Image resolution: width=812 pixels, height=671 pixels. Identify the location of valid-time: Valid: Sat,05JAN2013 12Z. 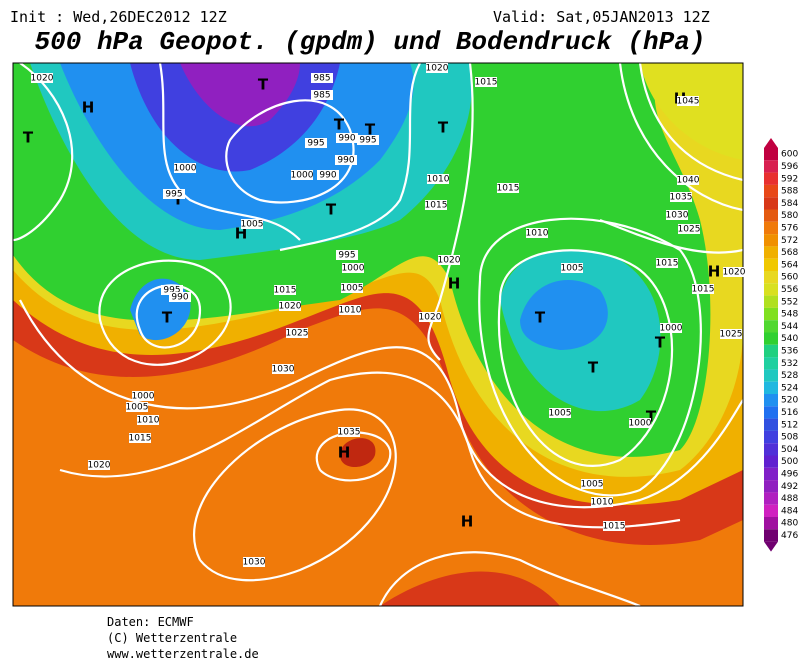
(601, 17).